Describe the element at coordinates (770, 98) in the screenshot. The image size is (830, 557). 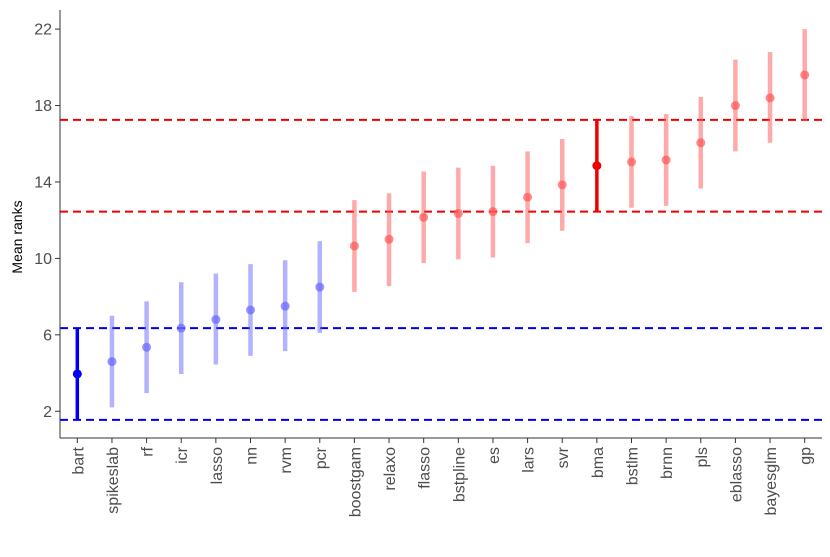
I see `mean-point-bayesglm` at that location.